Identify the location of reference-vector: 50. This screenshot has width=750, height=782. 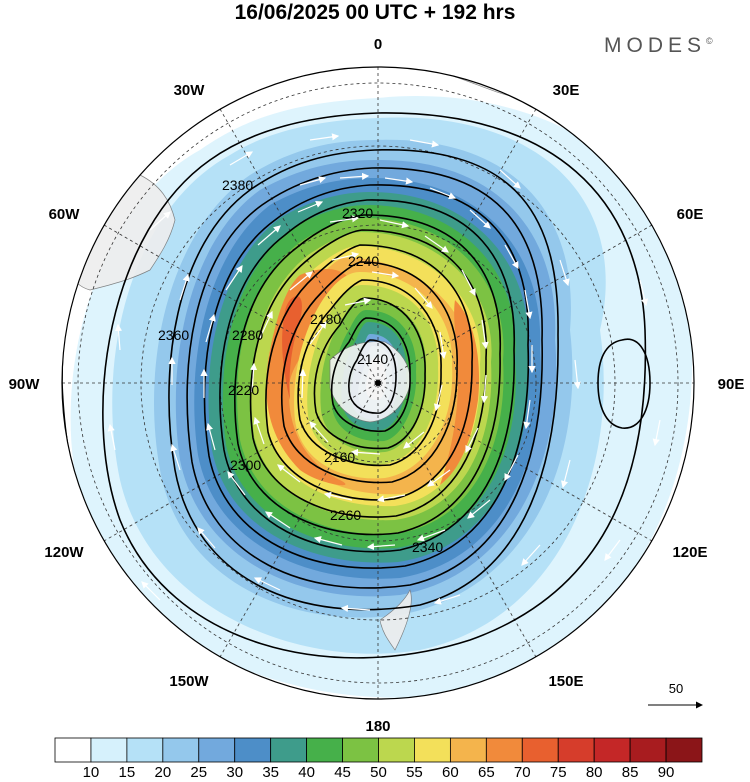
(675, 695).